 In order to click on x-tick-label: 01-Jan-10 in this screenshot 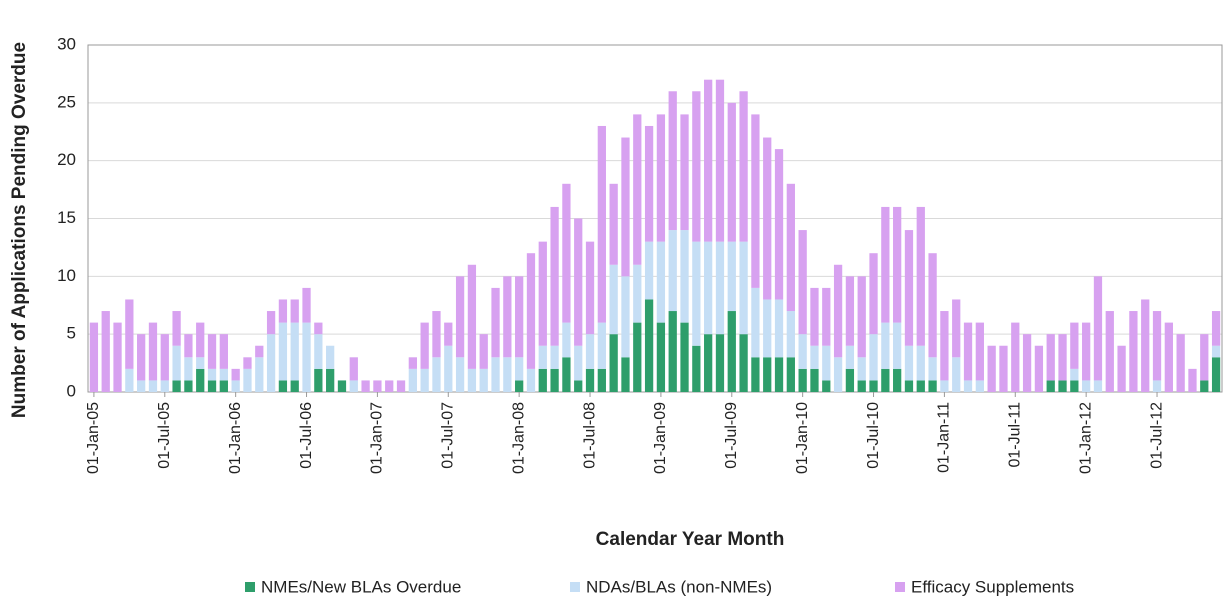, I will do `click(802, 438)`.